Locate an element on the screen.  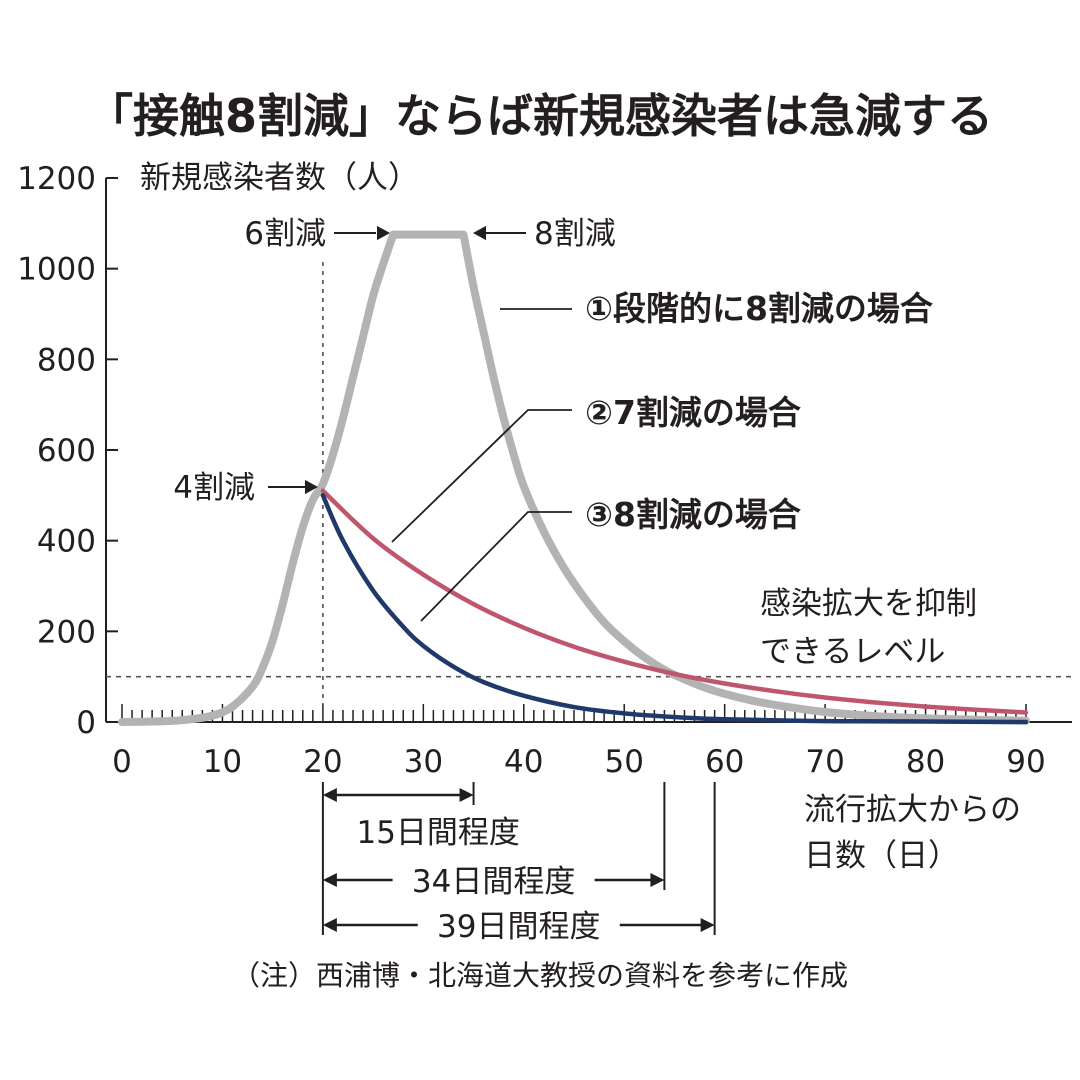
y-tick-label: 1000 is located at coordinates (56, 270).